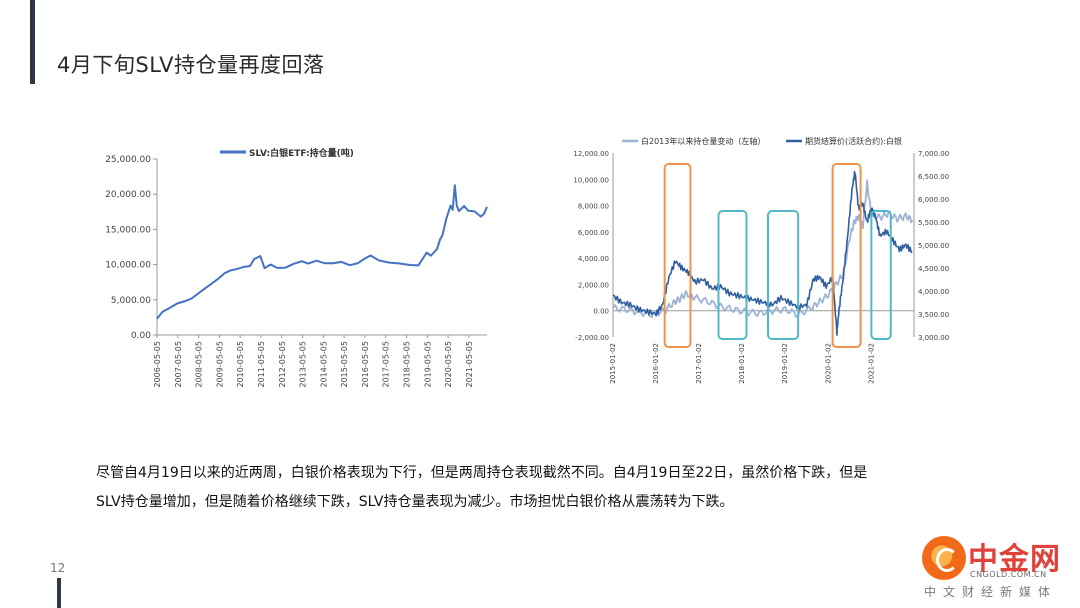 The width and height of the screenshot is (1080, 608). I want to click on x-tick-label: 2020-01-02, so click(828, 363).